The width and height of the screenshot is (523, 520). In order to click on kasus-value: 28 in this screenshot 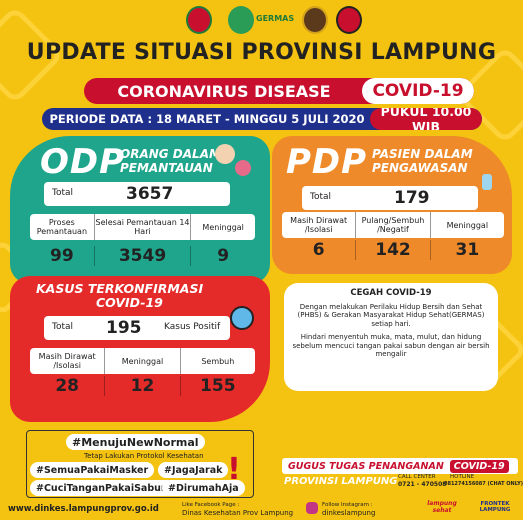, I will do `click(68, 386)`.